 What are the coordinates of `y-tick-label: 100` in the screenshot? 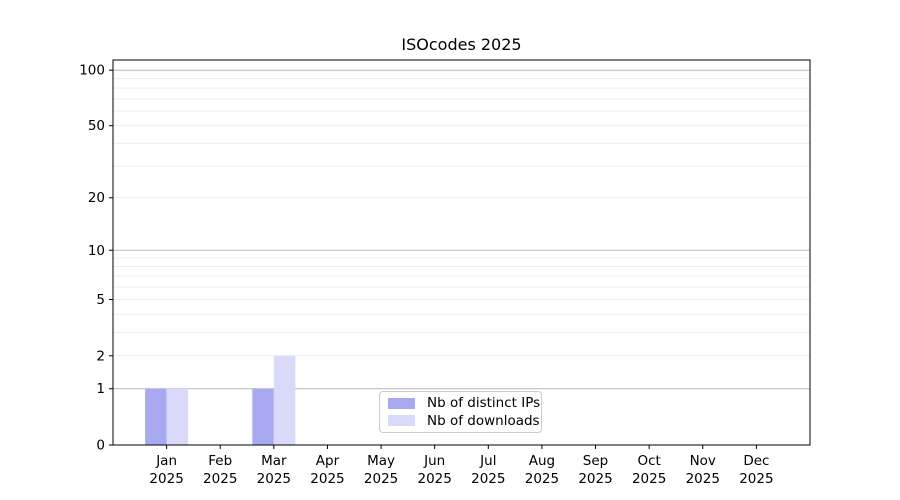 It's located at (92, 71).